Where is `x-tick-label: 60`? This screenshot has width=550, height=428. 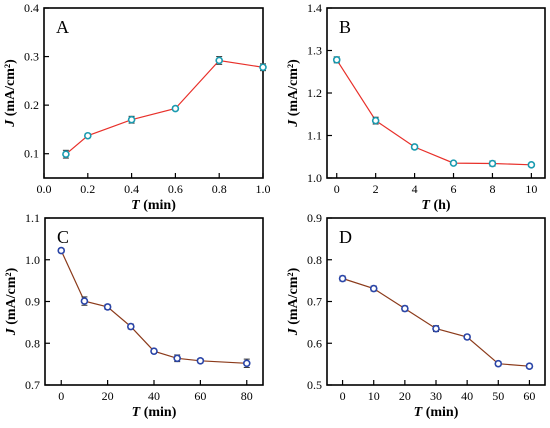
x-tick-label: 60 is located at coordinates (200, 396).